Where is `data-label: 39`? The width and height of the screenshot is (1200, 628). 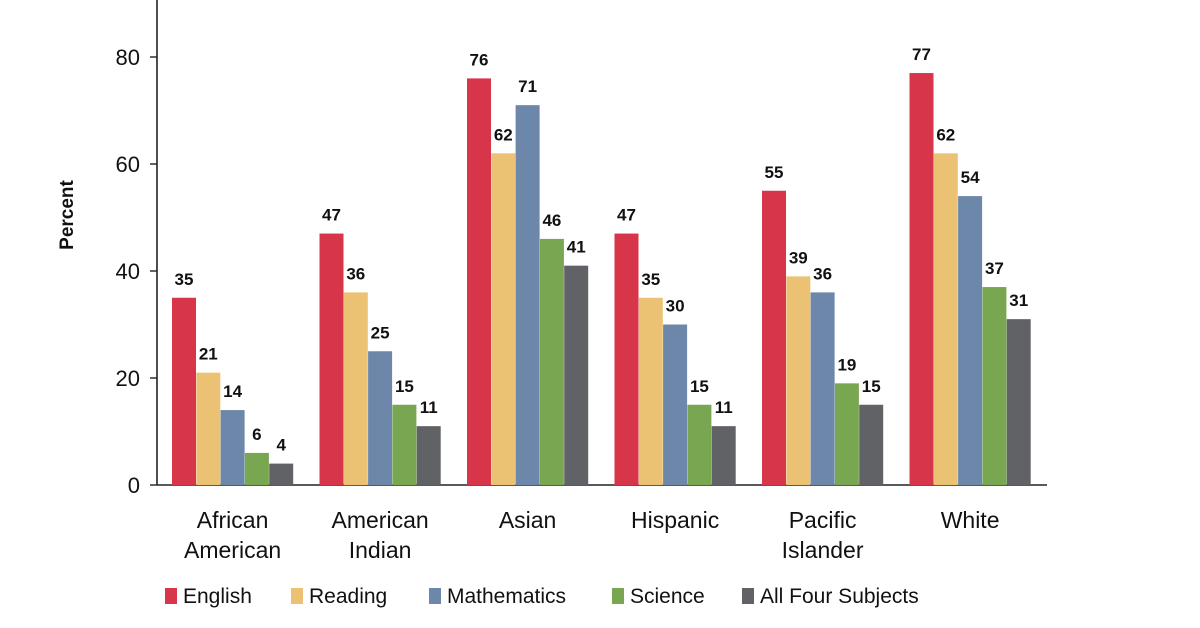 data-label: 39 is located at coordinates (798, 257).